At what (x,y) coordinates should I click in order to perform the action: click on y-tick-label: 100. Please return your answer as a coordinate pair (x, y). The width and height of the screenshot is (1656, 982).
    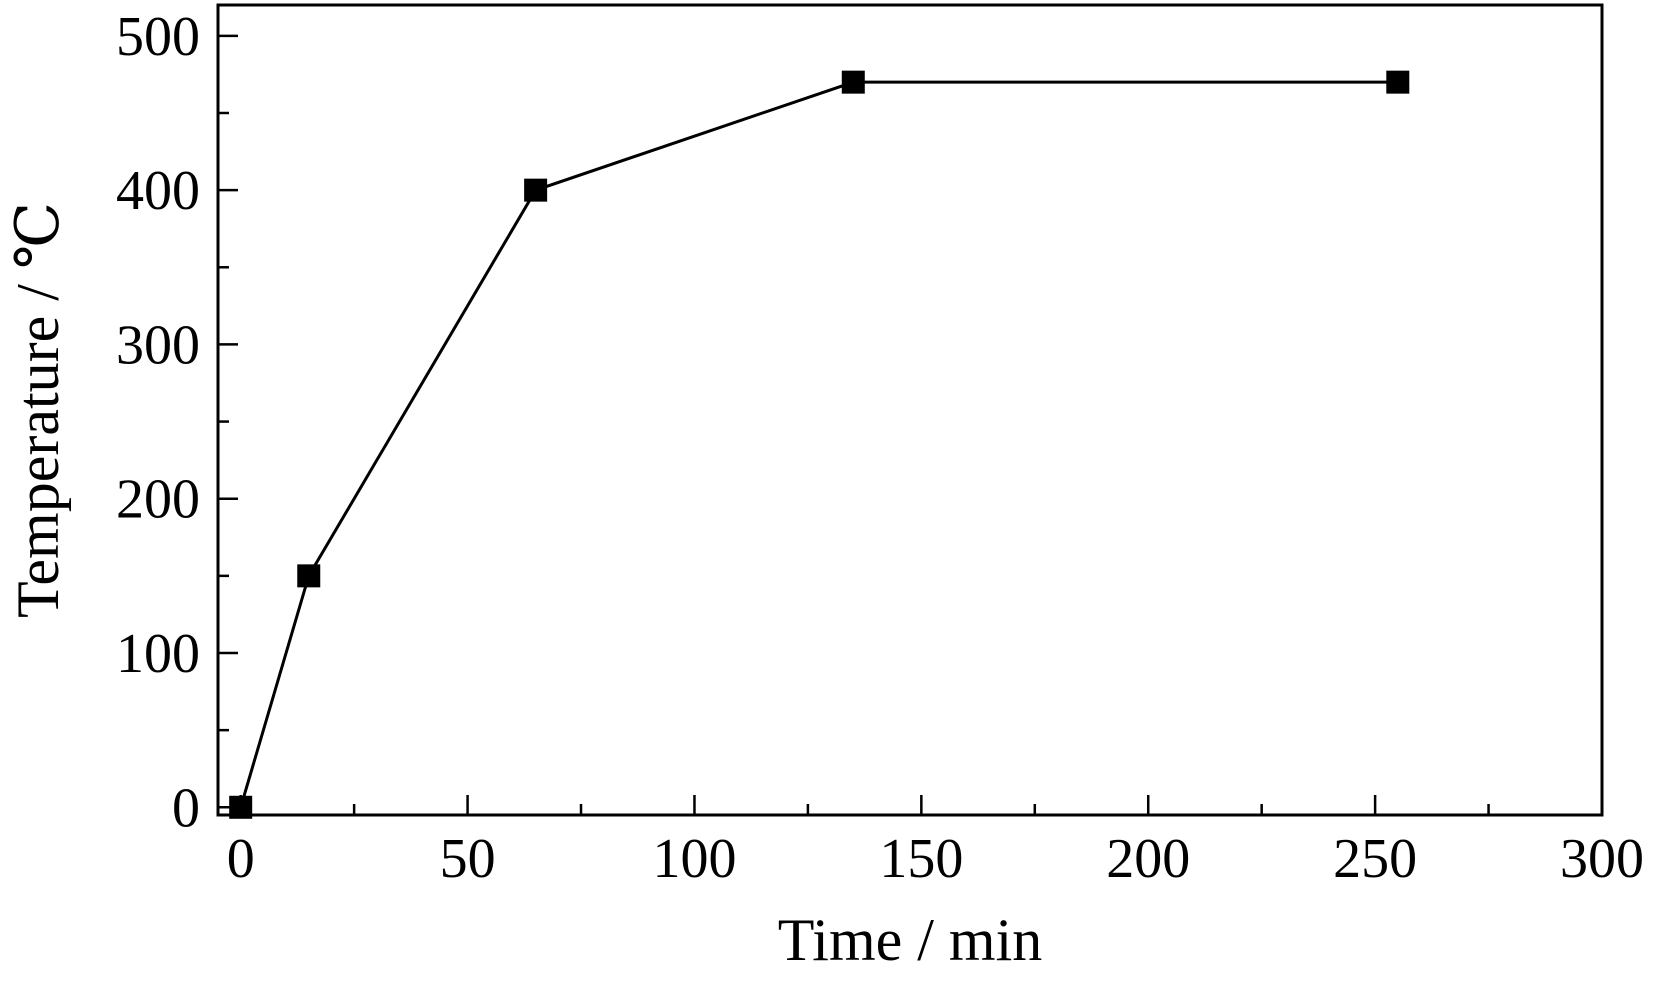
    Looking at the image, I should click on (158, 654).